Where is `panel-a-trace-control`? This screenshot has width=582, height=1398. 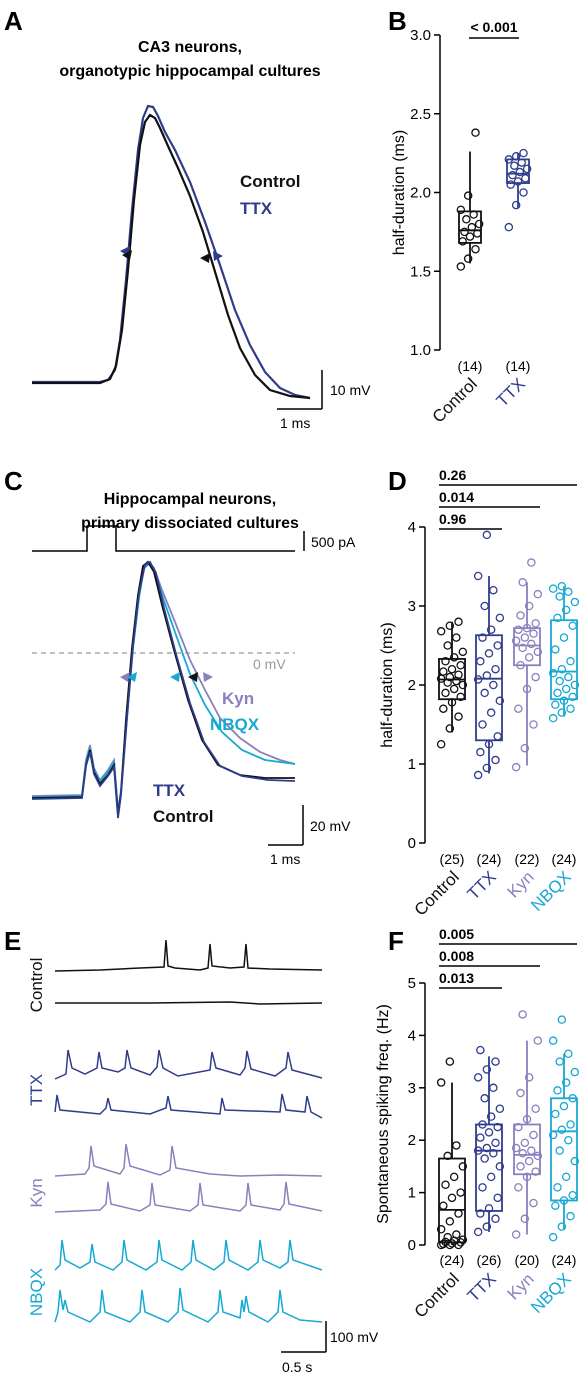 panel-a-trace-control is located at coordinates (171, 256).